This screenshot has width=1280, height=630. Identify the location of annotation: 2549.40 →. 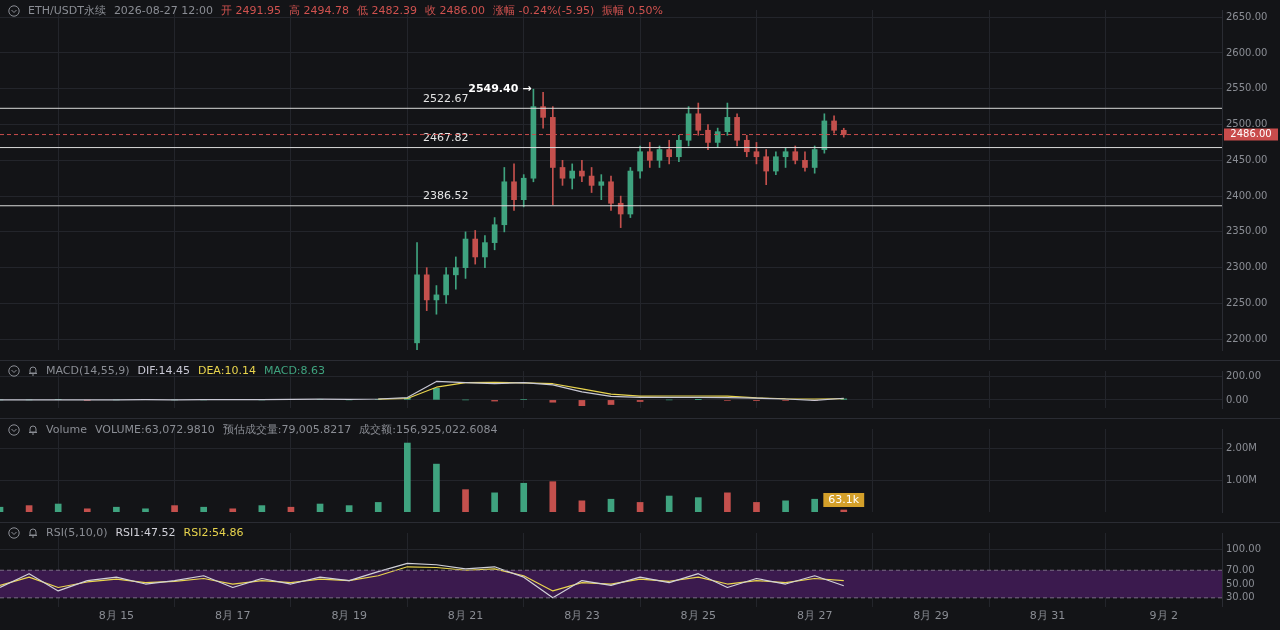
(500, 89).